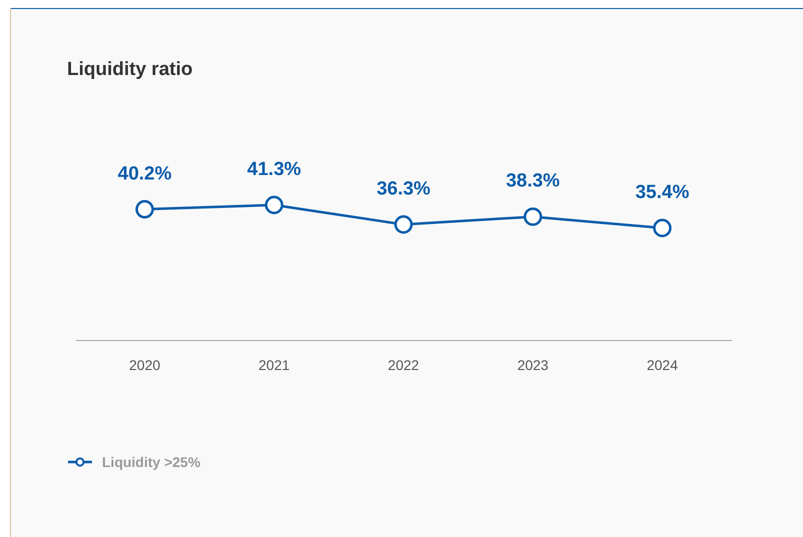 This screenshot has height=537, width=803. What do you see at coordinates (144, 364) in the screenshot?
I see `x-tick-label: 2020` at bounding box center [144, 364].